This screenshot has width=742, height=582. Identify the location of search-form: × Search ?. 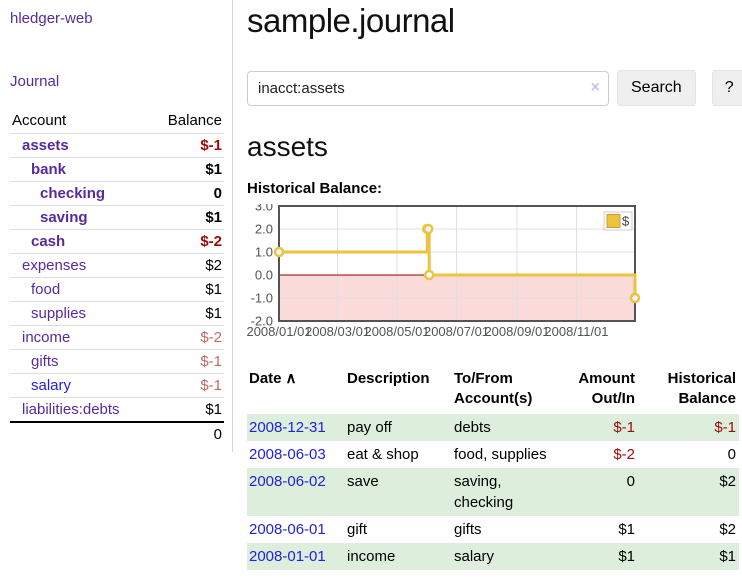
(494, 88).